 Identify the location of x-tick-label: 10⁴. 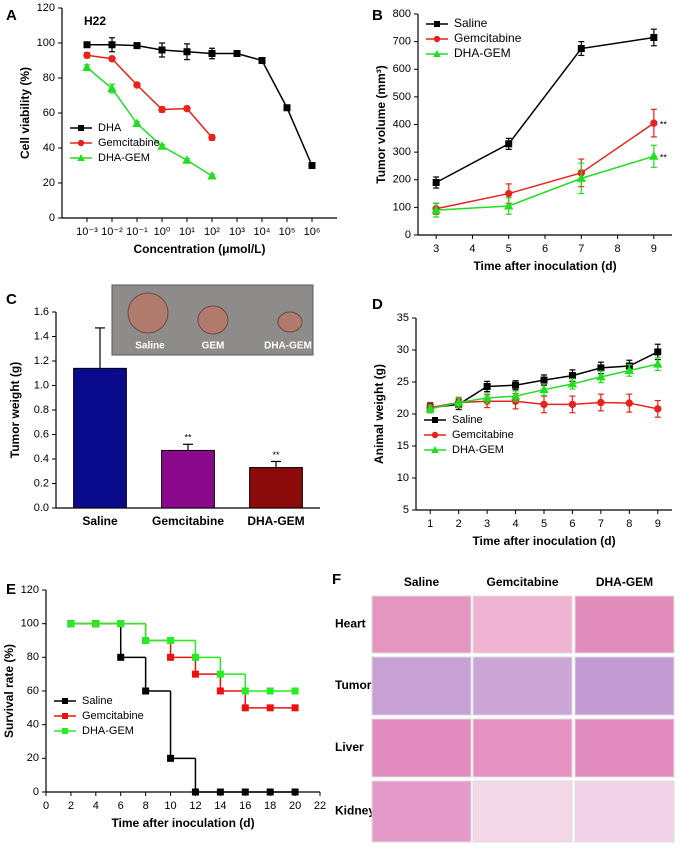
(262, 232).